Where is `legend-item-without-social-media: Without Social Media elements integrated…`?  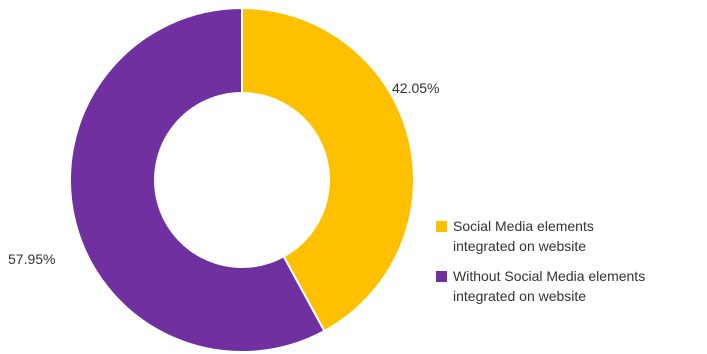
legend-item-without-social-media: Without Social Media elements integrated… is located at coordinates (570, 286).